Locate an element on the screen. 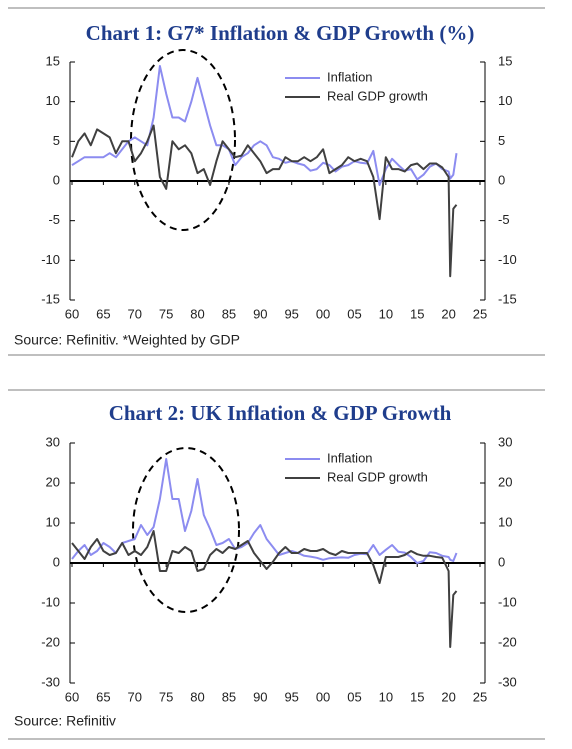 The height and width of the screenshot is (749, 572). y2-tick-label: 20 is located at coordinates (505, 481).